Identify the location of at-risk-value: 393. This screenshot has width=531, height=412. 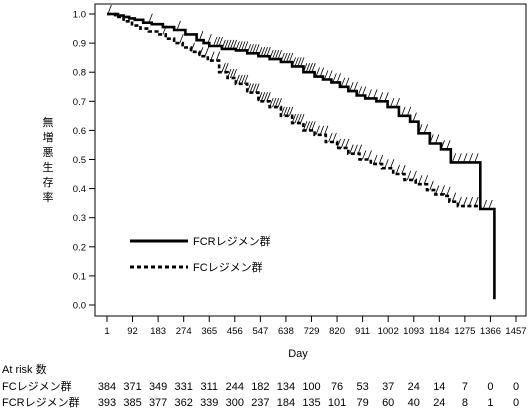
(107, 403).